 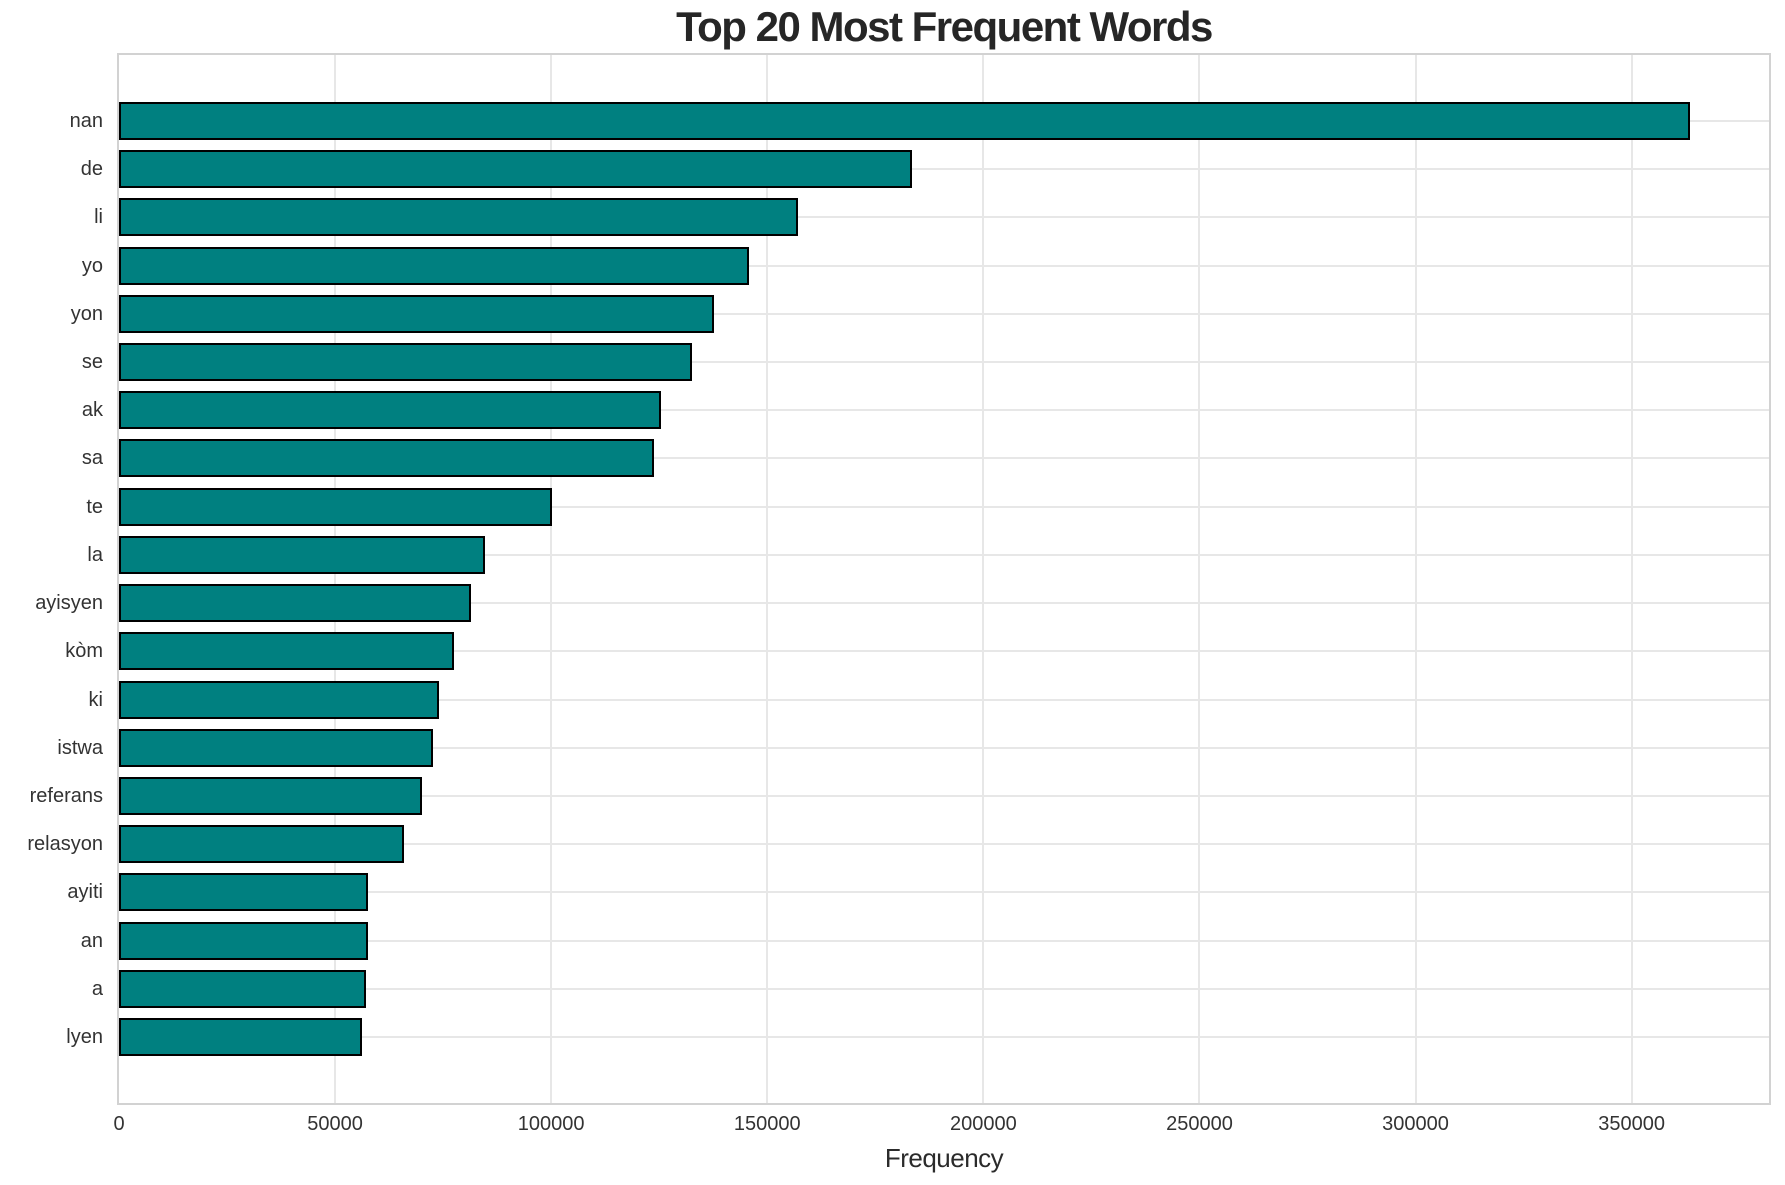 I want to click on y-tick-label-se: se, so click(x=92, y=362).